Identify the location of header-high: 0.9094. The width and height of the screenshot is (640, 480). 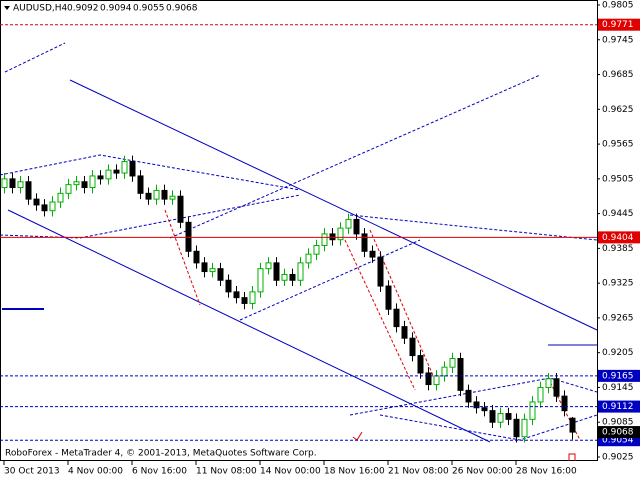
(116, 9).